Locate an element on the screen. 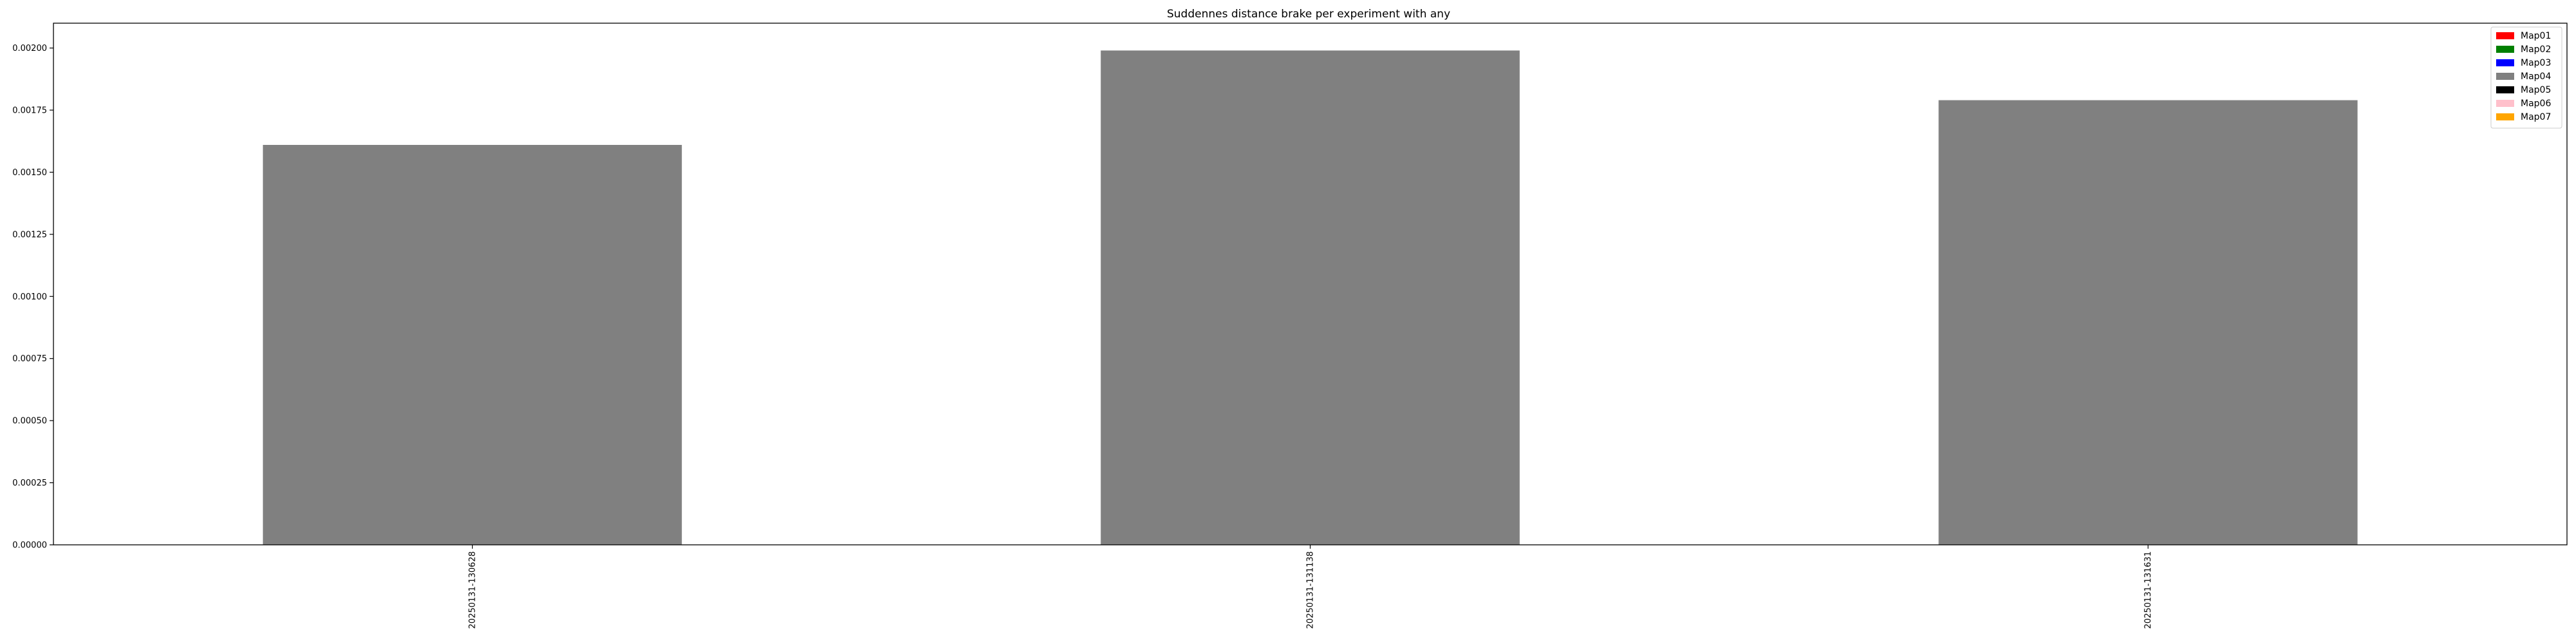  y-tick-label: 0.00100 is located at coordinates (30, 297).